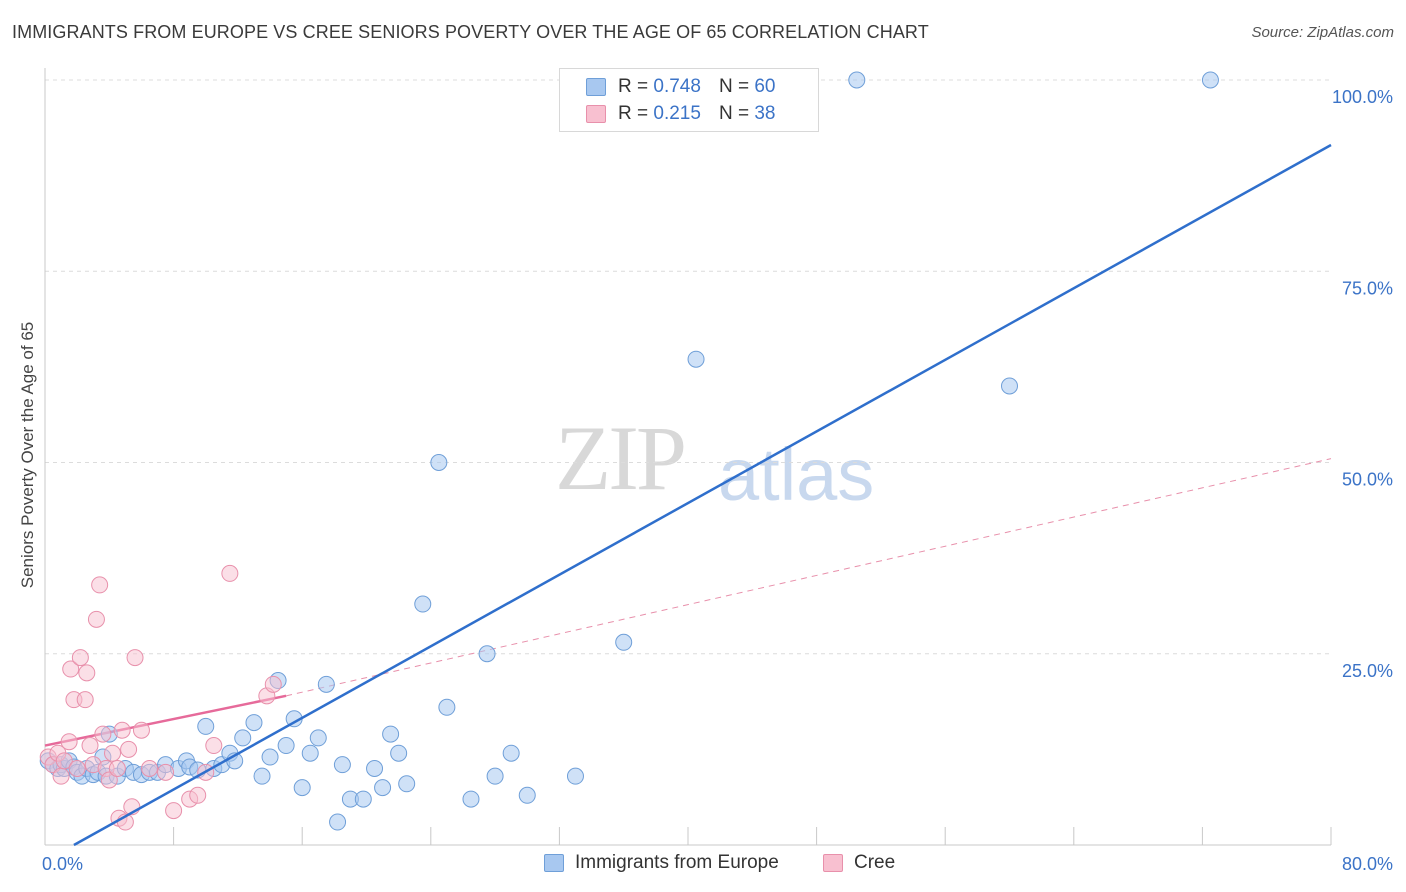  Describe the element at coordinates (165, 720) in the screenshot. I see `cree-trendline` at that location.